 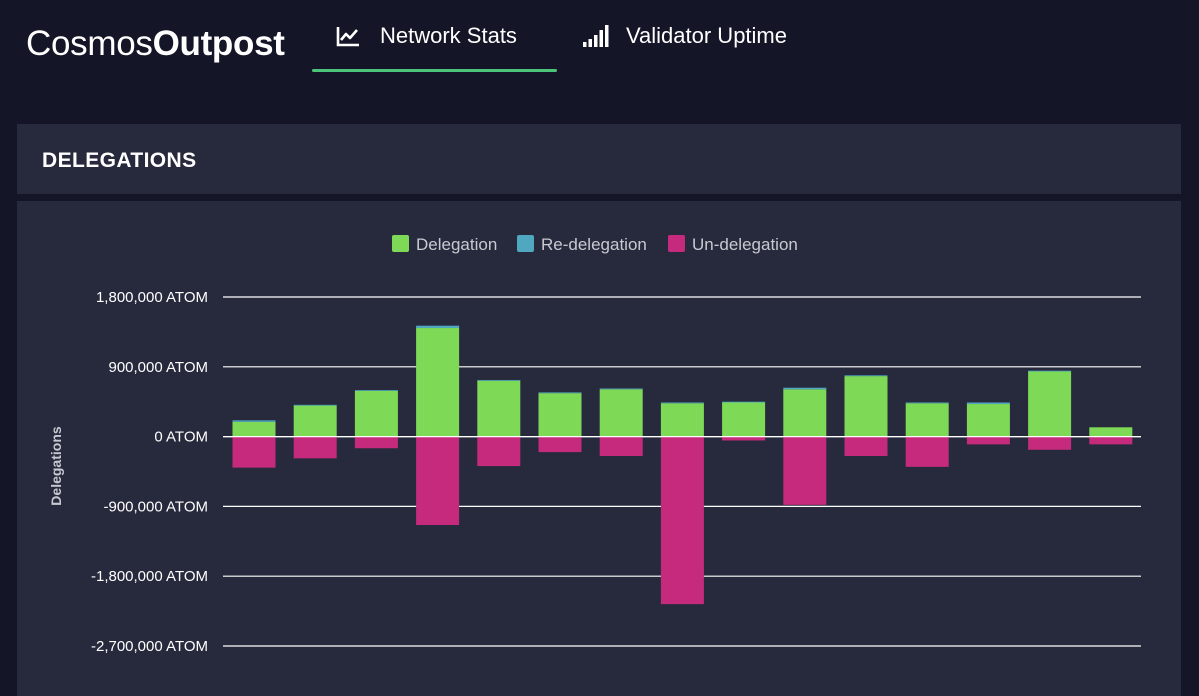 I want to click on panel-title: DELEGATIONS, so click(x=119, y=160).